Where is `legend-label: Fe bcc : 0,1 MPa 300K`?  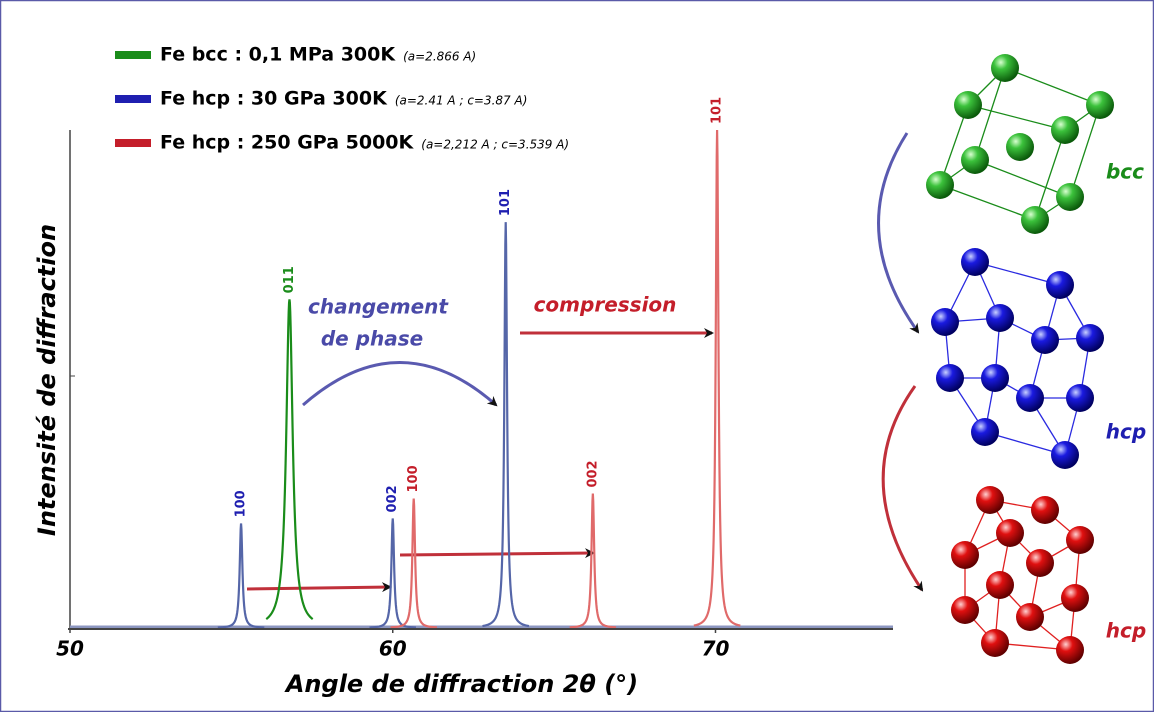 legend-label: Fe bcc : 0,1 MPa 300K is located at coordinates (278, 55).